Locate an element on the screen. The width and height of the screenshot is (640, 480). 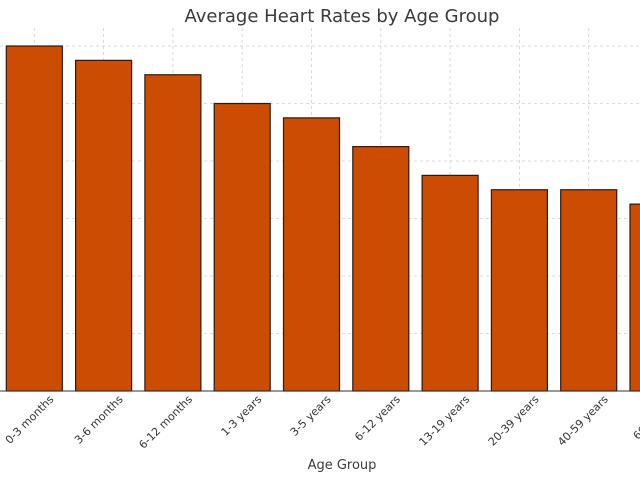
bar-3-6-months is located at coordinates (103, 225).